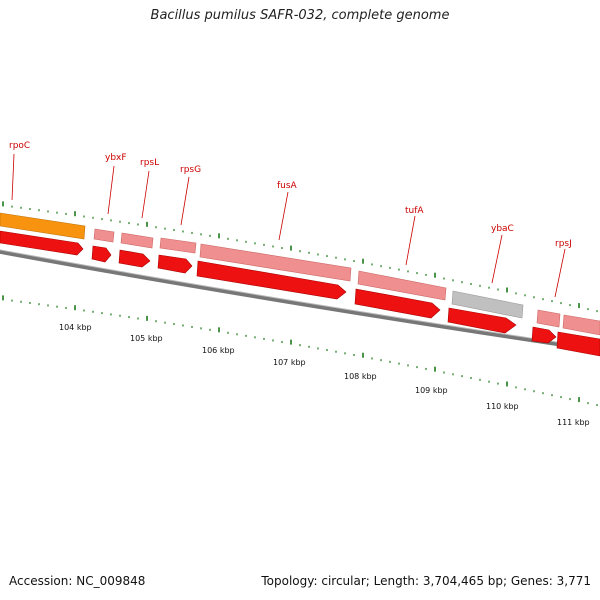 The width and height of the screenshot is (600, 600). Describe the element at coordinates (283, 216) in the screenshot. I see `leader-fusA` at that location.